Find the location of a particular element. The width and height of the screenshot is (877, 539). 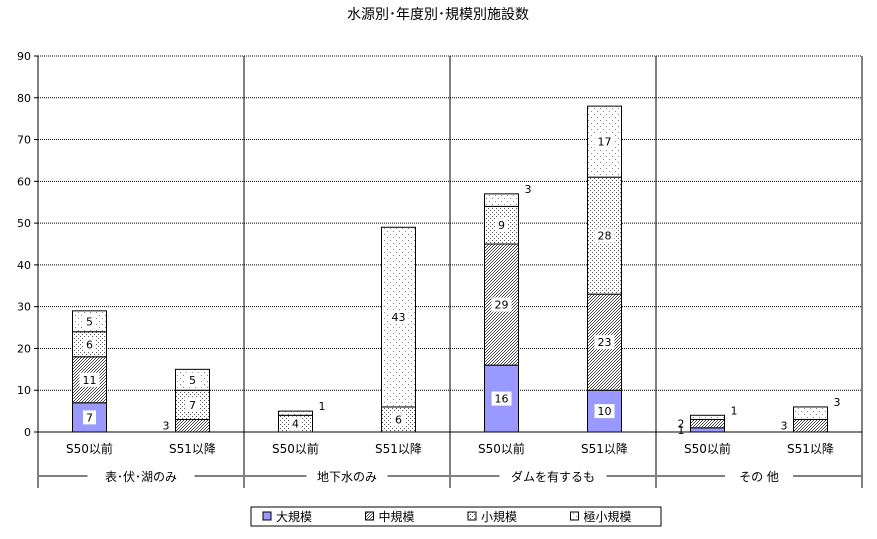

data-label: 28 is located at coordinates (605, 236).